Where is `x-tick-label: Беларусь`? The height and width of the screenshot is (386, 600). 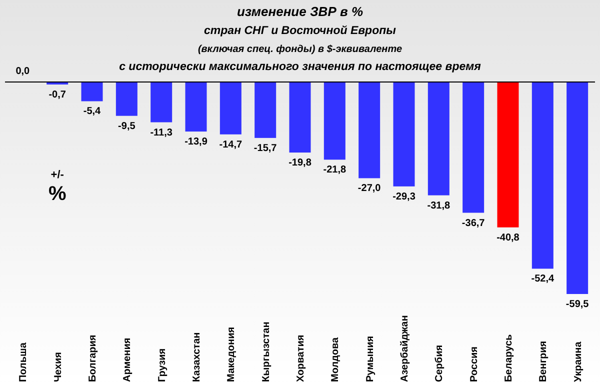 x-tick-label: Беларусь is located at coordinates (508, 358).